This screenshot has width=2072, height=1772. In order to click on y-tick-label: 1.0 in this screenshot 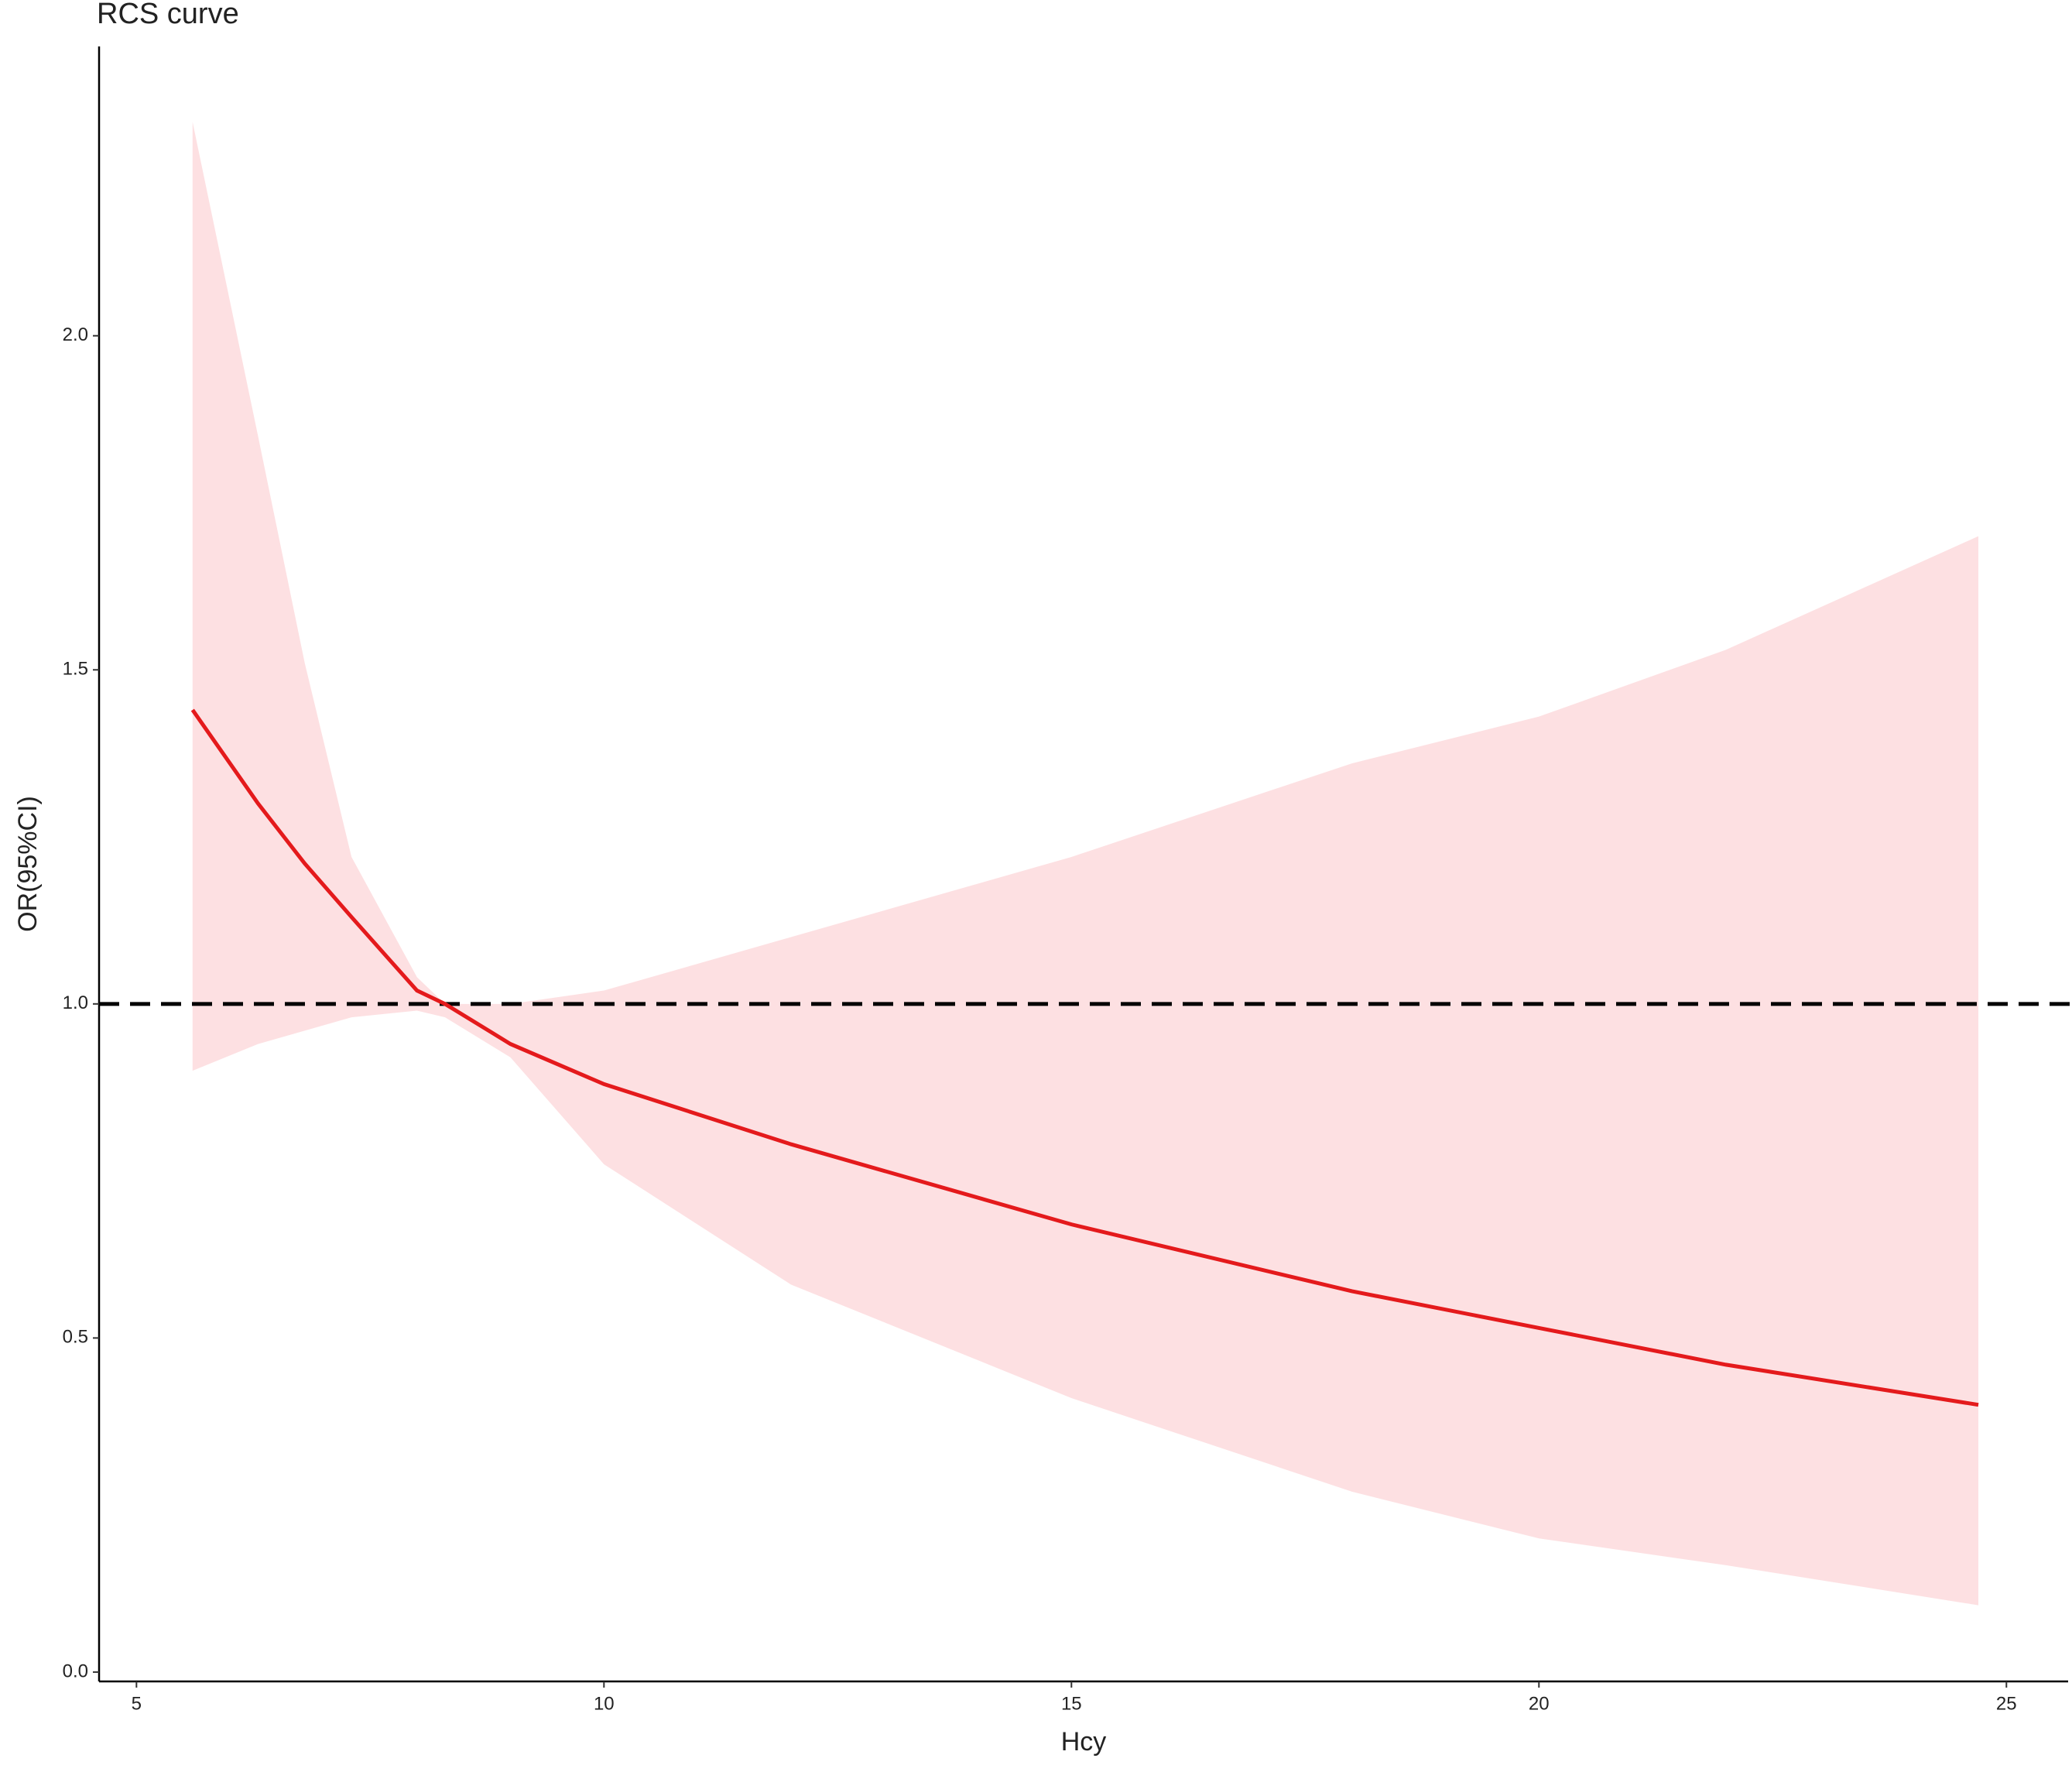, I will do `click(75, 1002)`.